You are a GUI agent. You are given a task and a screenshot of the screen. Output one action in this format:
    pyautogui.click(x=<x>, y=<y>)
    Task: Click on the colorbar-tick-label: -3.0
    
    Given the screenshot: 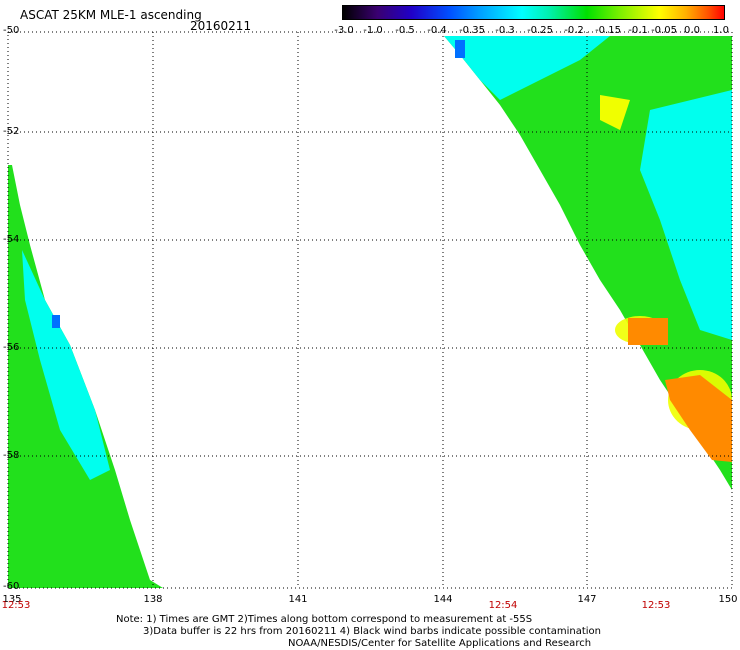 What is the action you would take?
    pyautogui.click(x=344, y=30)
    